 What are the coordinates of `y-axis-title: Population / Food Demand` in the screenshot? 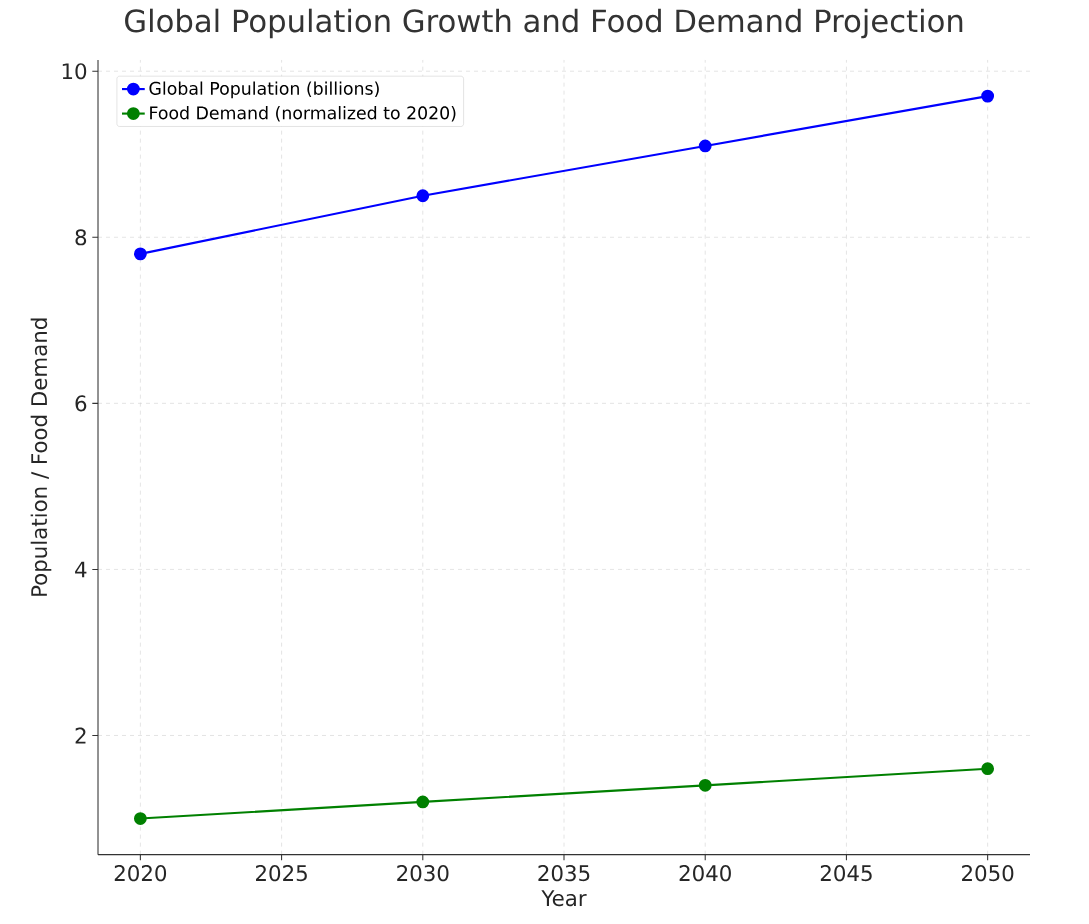 It's located at (41, 457).